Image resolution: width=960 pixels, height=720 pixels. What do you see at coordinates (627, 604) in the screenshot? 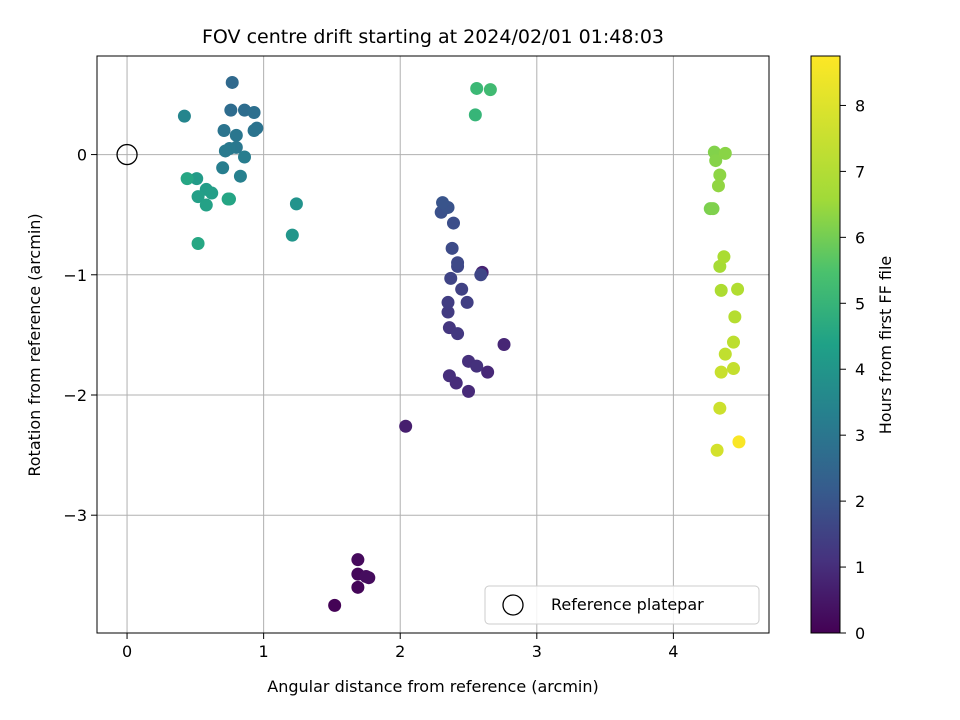
I see `legend-reference-label: Reference platepar` at bounding box center [627, 604].